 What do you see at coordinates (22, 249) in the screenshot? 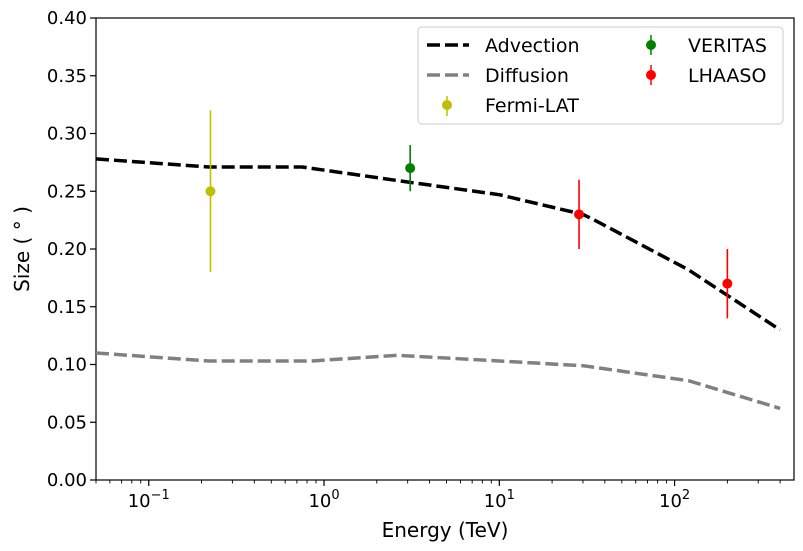
I see `y-axis-label: Size ( ° )` at bounding box center [22, 249].